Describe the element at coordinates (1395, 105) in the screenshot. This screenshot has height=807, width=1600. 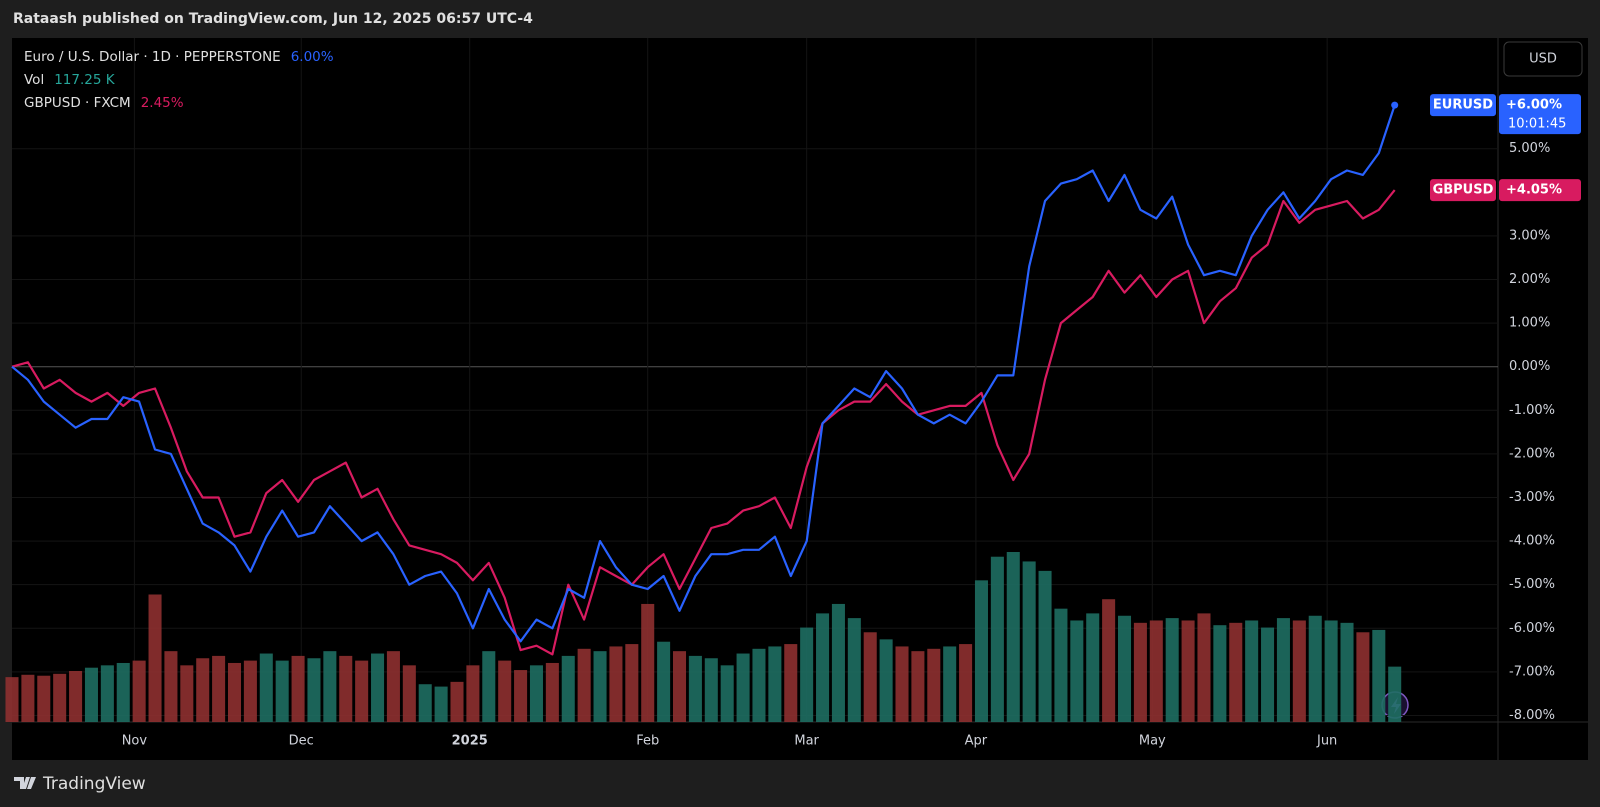
I see `last-point` at that location.